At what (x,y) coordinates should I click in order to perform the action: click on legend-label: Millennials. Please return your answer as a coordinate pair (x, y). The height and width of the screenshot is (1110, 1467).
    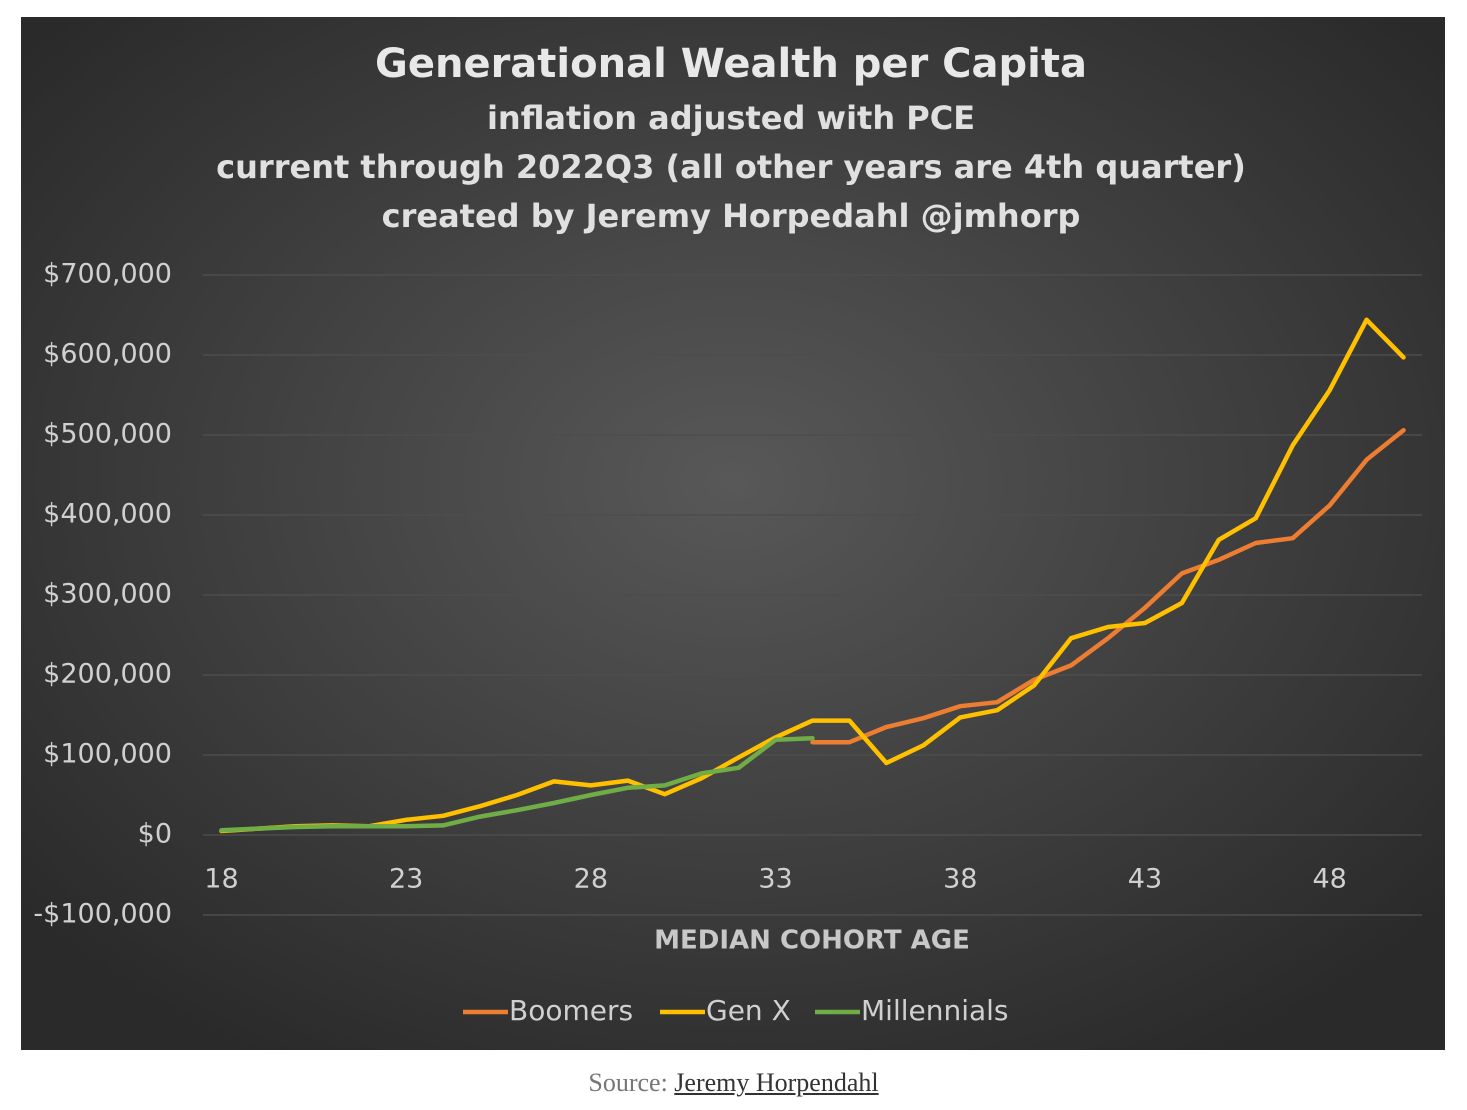
    Looking at the image, I should click on (935, 1010).